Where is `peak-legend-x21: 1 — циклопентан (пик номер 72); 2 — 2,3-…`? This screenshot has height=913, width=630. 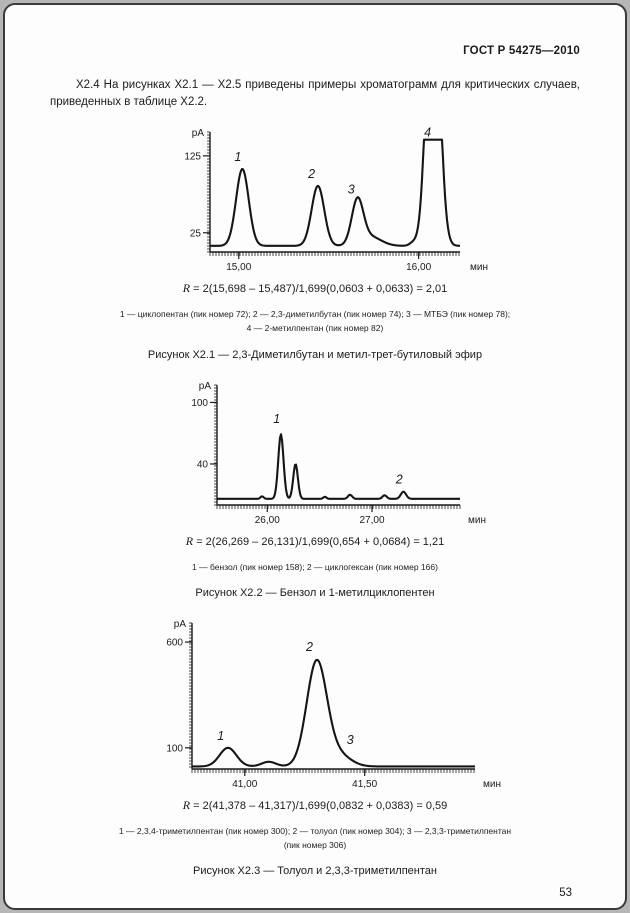 peak-legend-x21: 1 — циклопентан (пик номер 72); 2 — 2,3-… is located at coordinates (315, 321).